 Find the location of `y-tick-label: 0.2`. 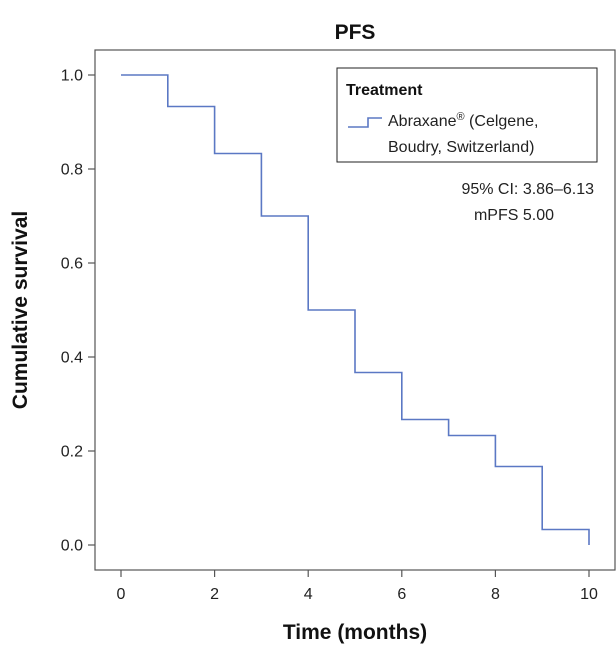

y-tick-label: 0.2 is located at coordinates (72, 452).